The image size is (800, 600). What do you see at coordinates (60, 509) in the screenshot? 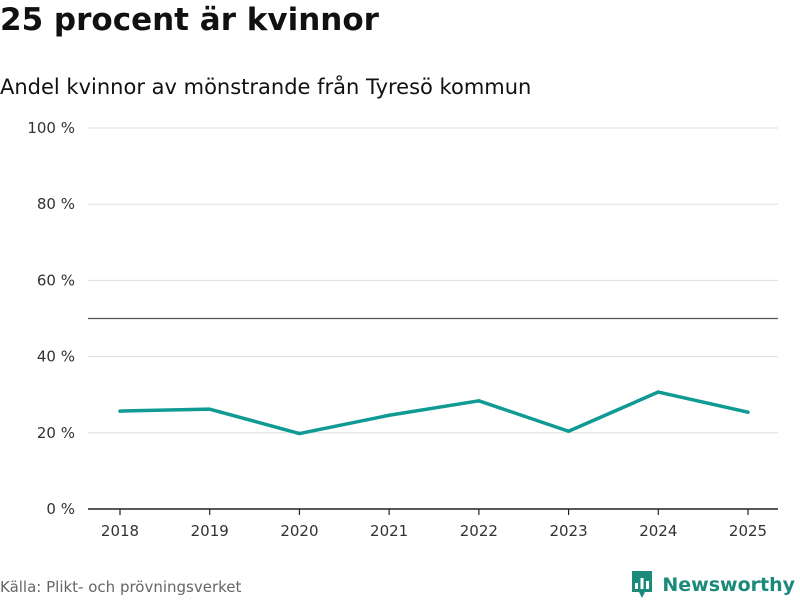
I see `y-tick-label: 0 %` at bounding box center [60, 509].